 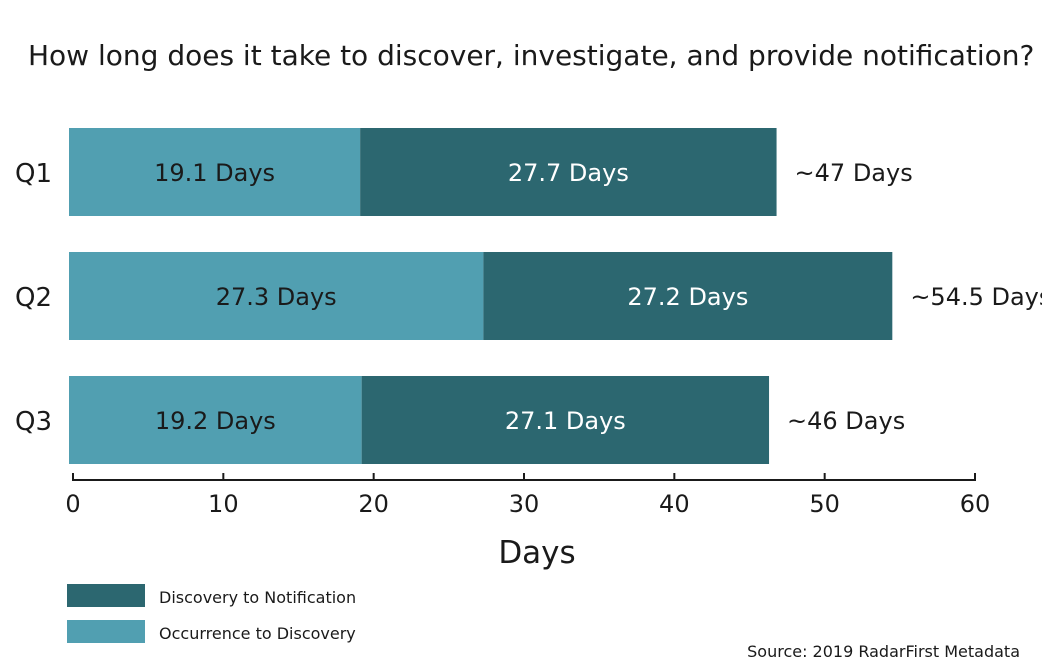 I want to click on bar-discovery-to-notification-q2, so click(x=688, y=296).